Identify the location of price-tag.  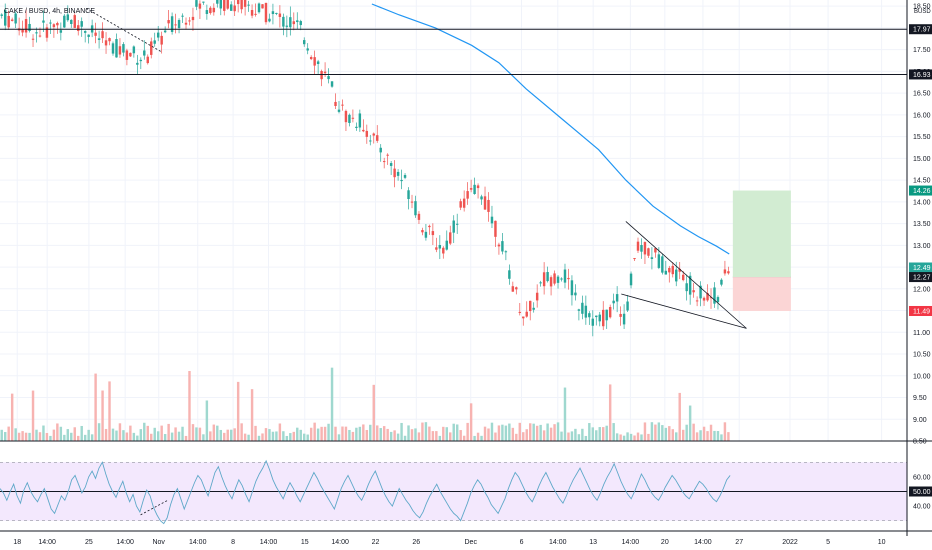
(920, 277).